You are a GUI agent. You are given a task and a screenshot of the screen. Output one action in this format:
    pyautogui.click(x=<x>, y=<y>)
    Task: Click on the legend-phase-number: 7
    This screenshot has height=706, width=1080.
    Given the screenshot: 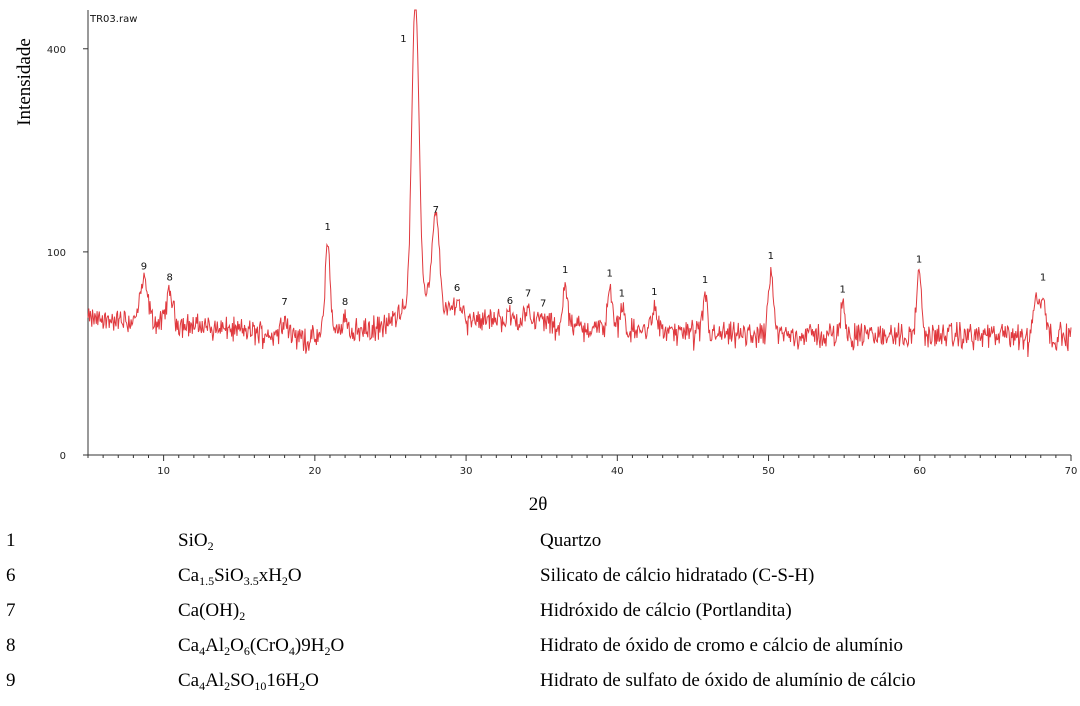 What is the action you would take?
    pyautogui.click(x=11, y=610)
    